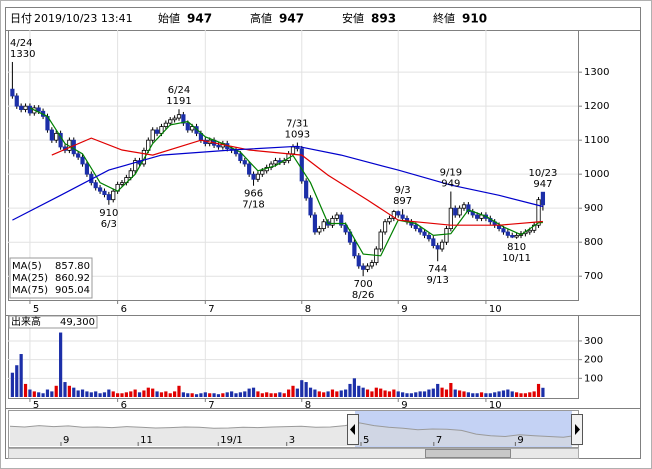 This screenshot has height=469, width=652. I want to click on navigator-tick-label: 3, so click(292, 440).